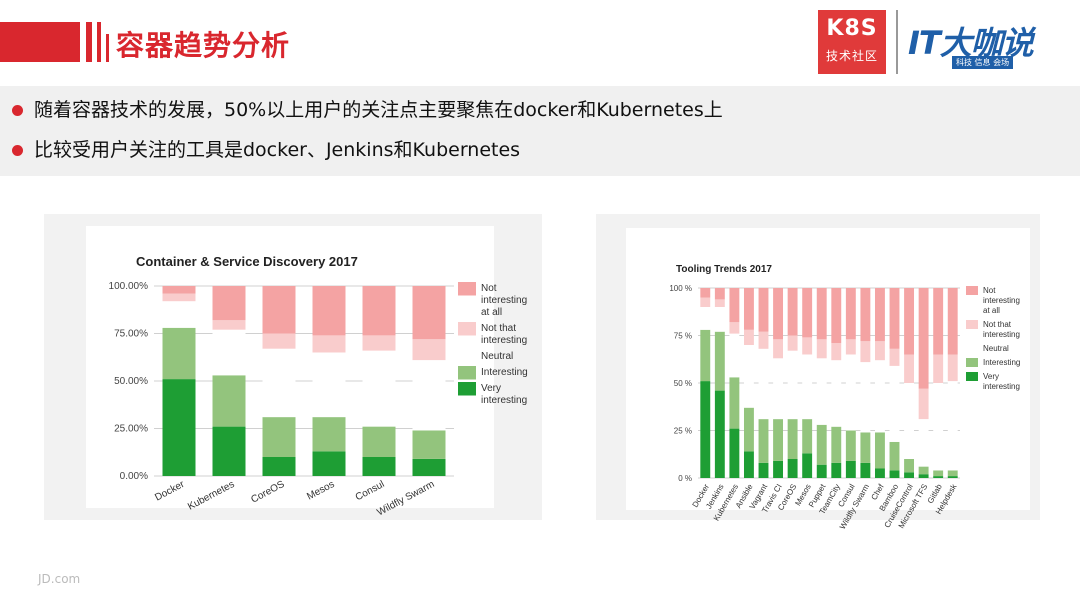  Describe the element at coordinates (97, 42) in the screenshot. I see `header-bar-strip` at that location.